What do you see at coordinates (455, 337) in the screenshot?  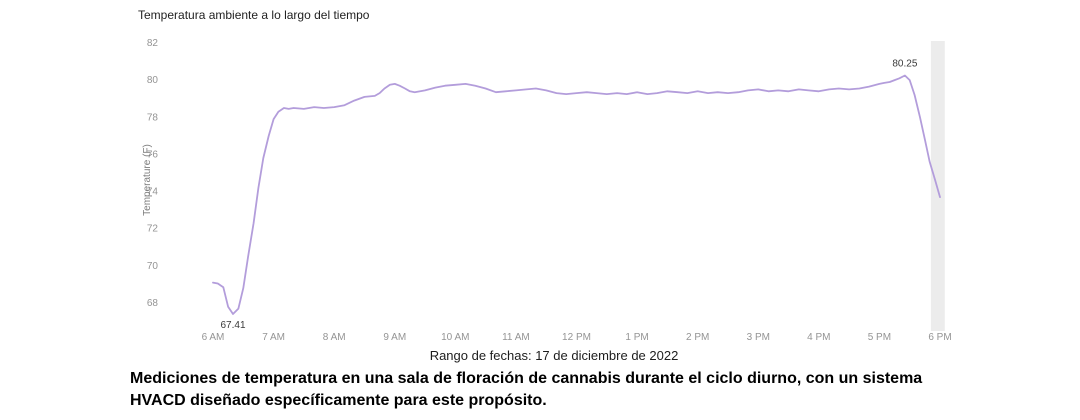 I see `x-tick-label: 10 AM` at bounding box center [455, 337].